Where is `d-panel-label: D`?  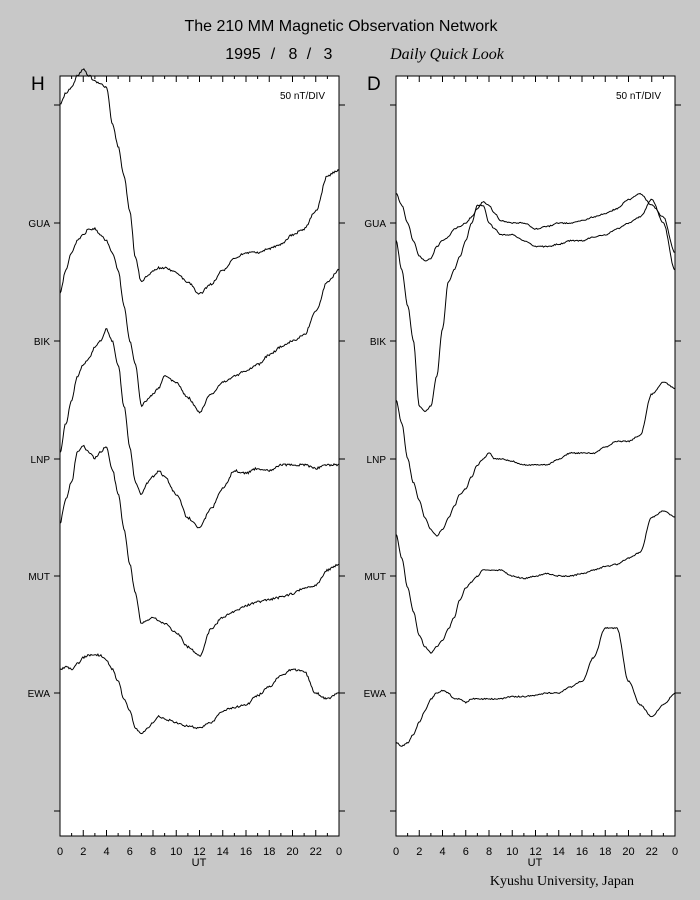 d-panel-label: D is located at coordinates (374, 84).